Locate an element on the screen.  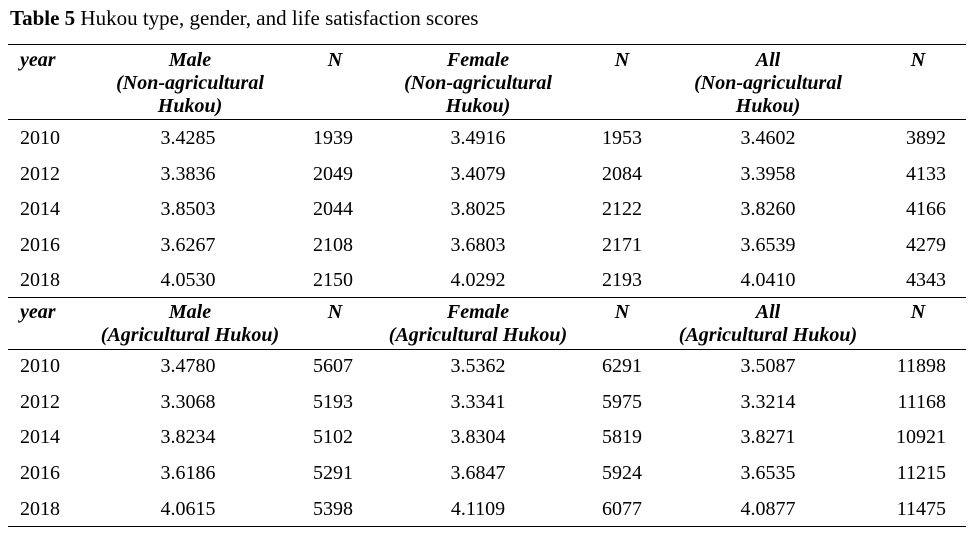
table-cell: 3.6847 is located at coordinates (478, 473).